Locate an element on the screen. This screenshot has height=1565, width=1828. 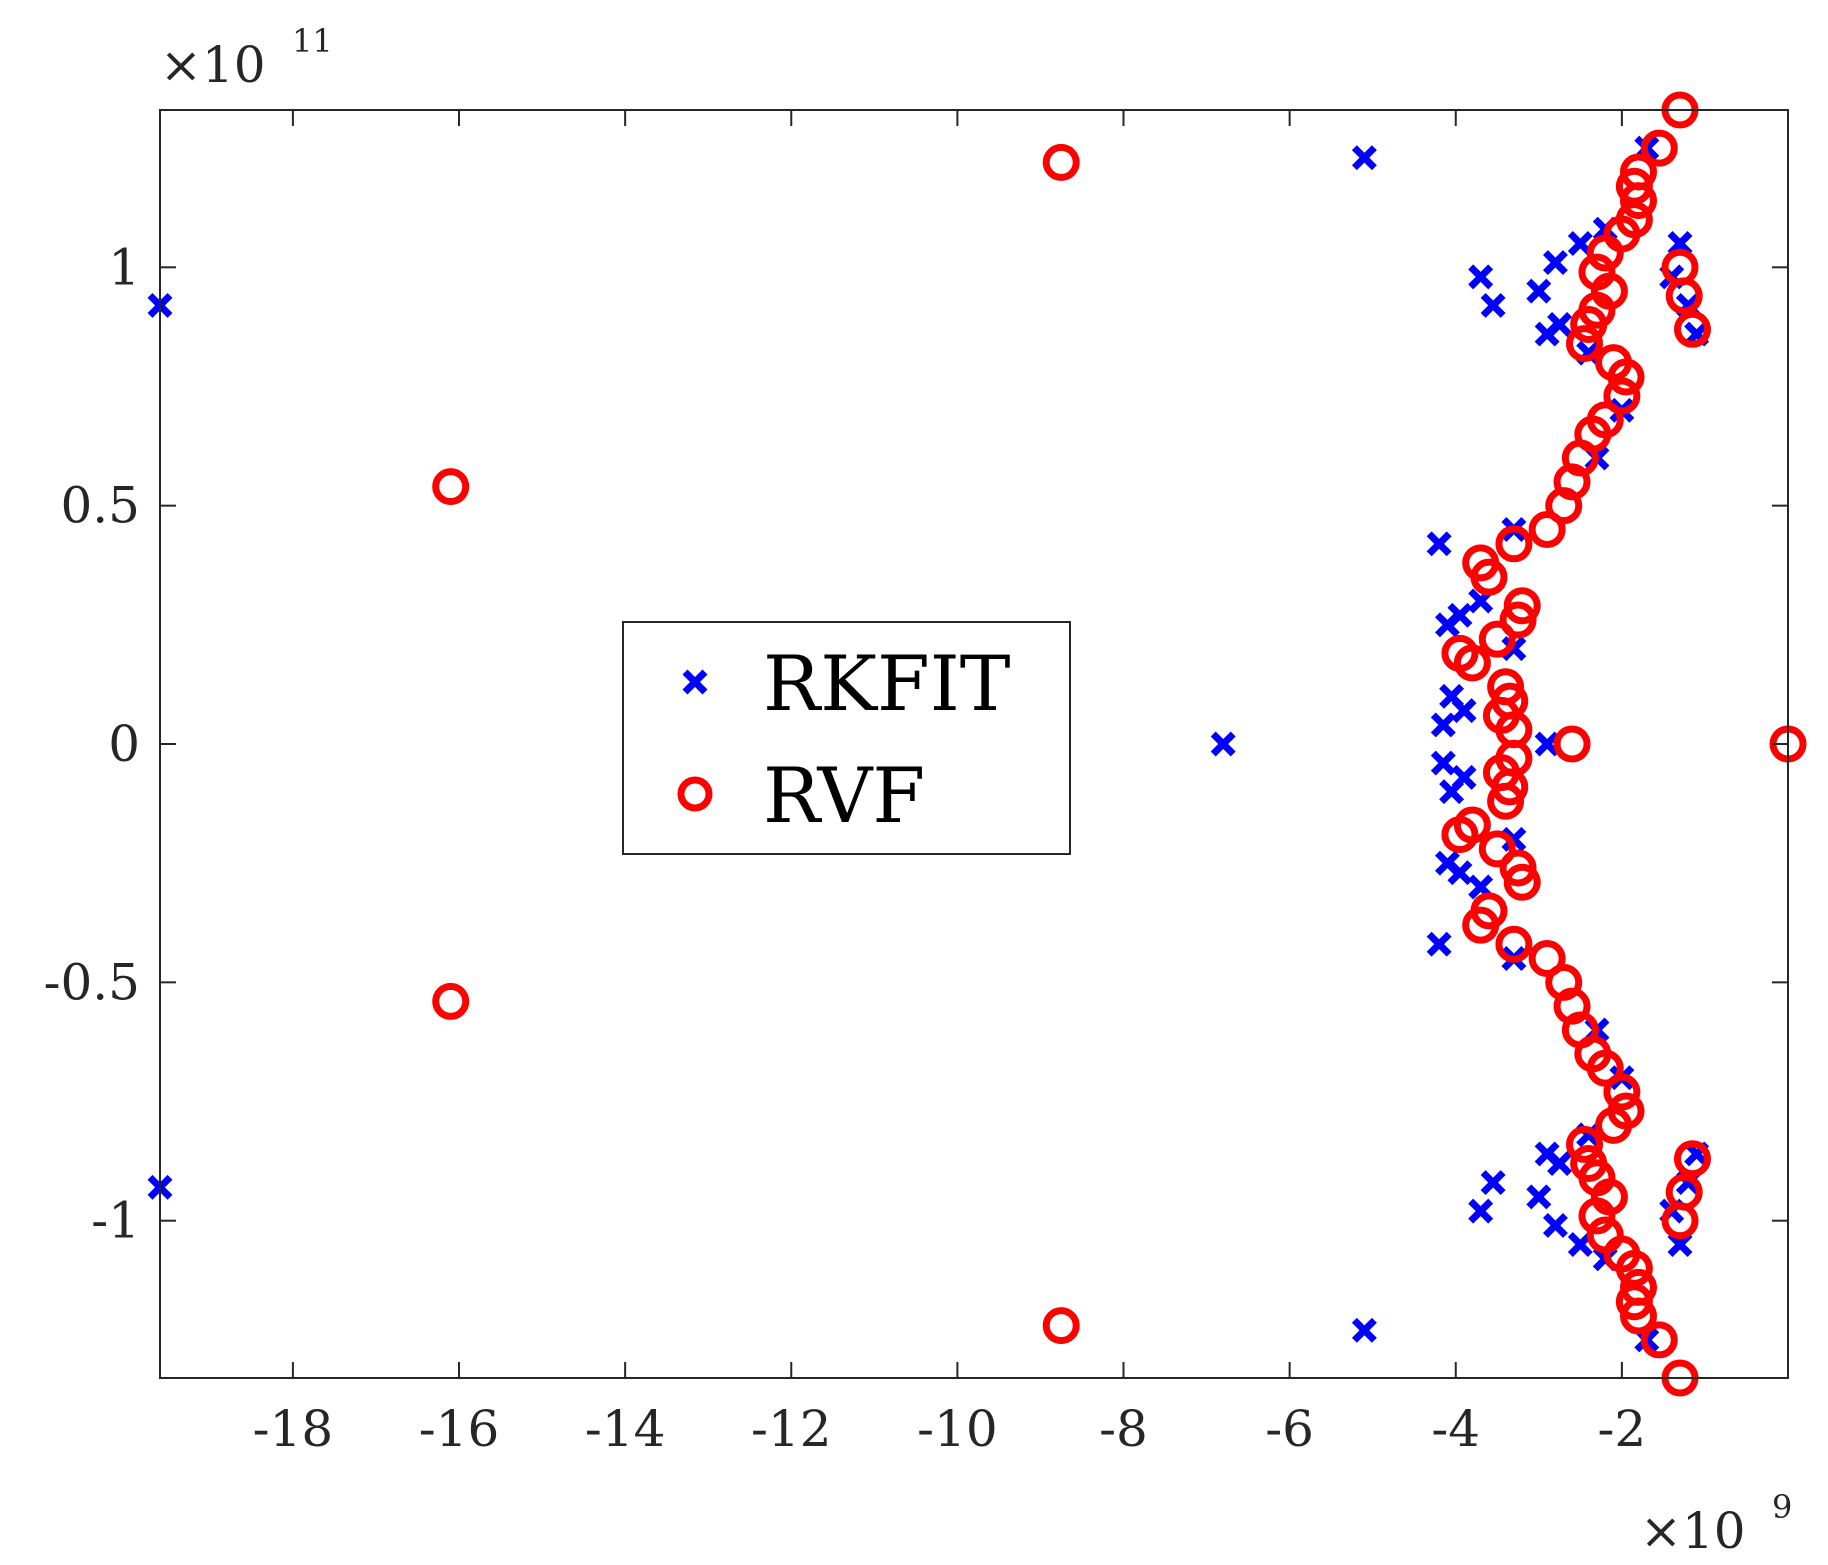
y-tick-label: -1 is located at coordinates (115, 1221).